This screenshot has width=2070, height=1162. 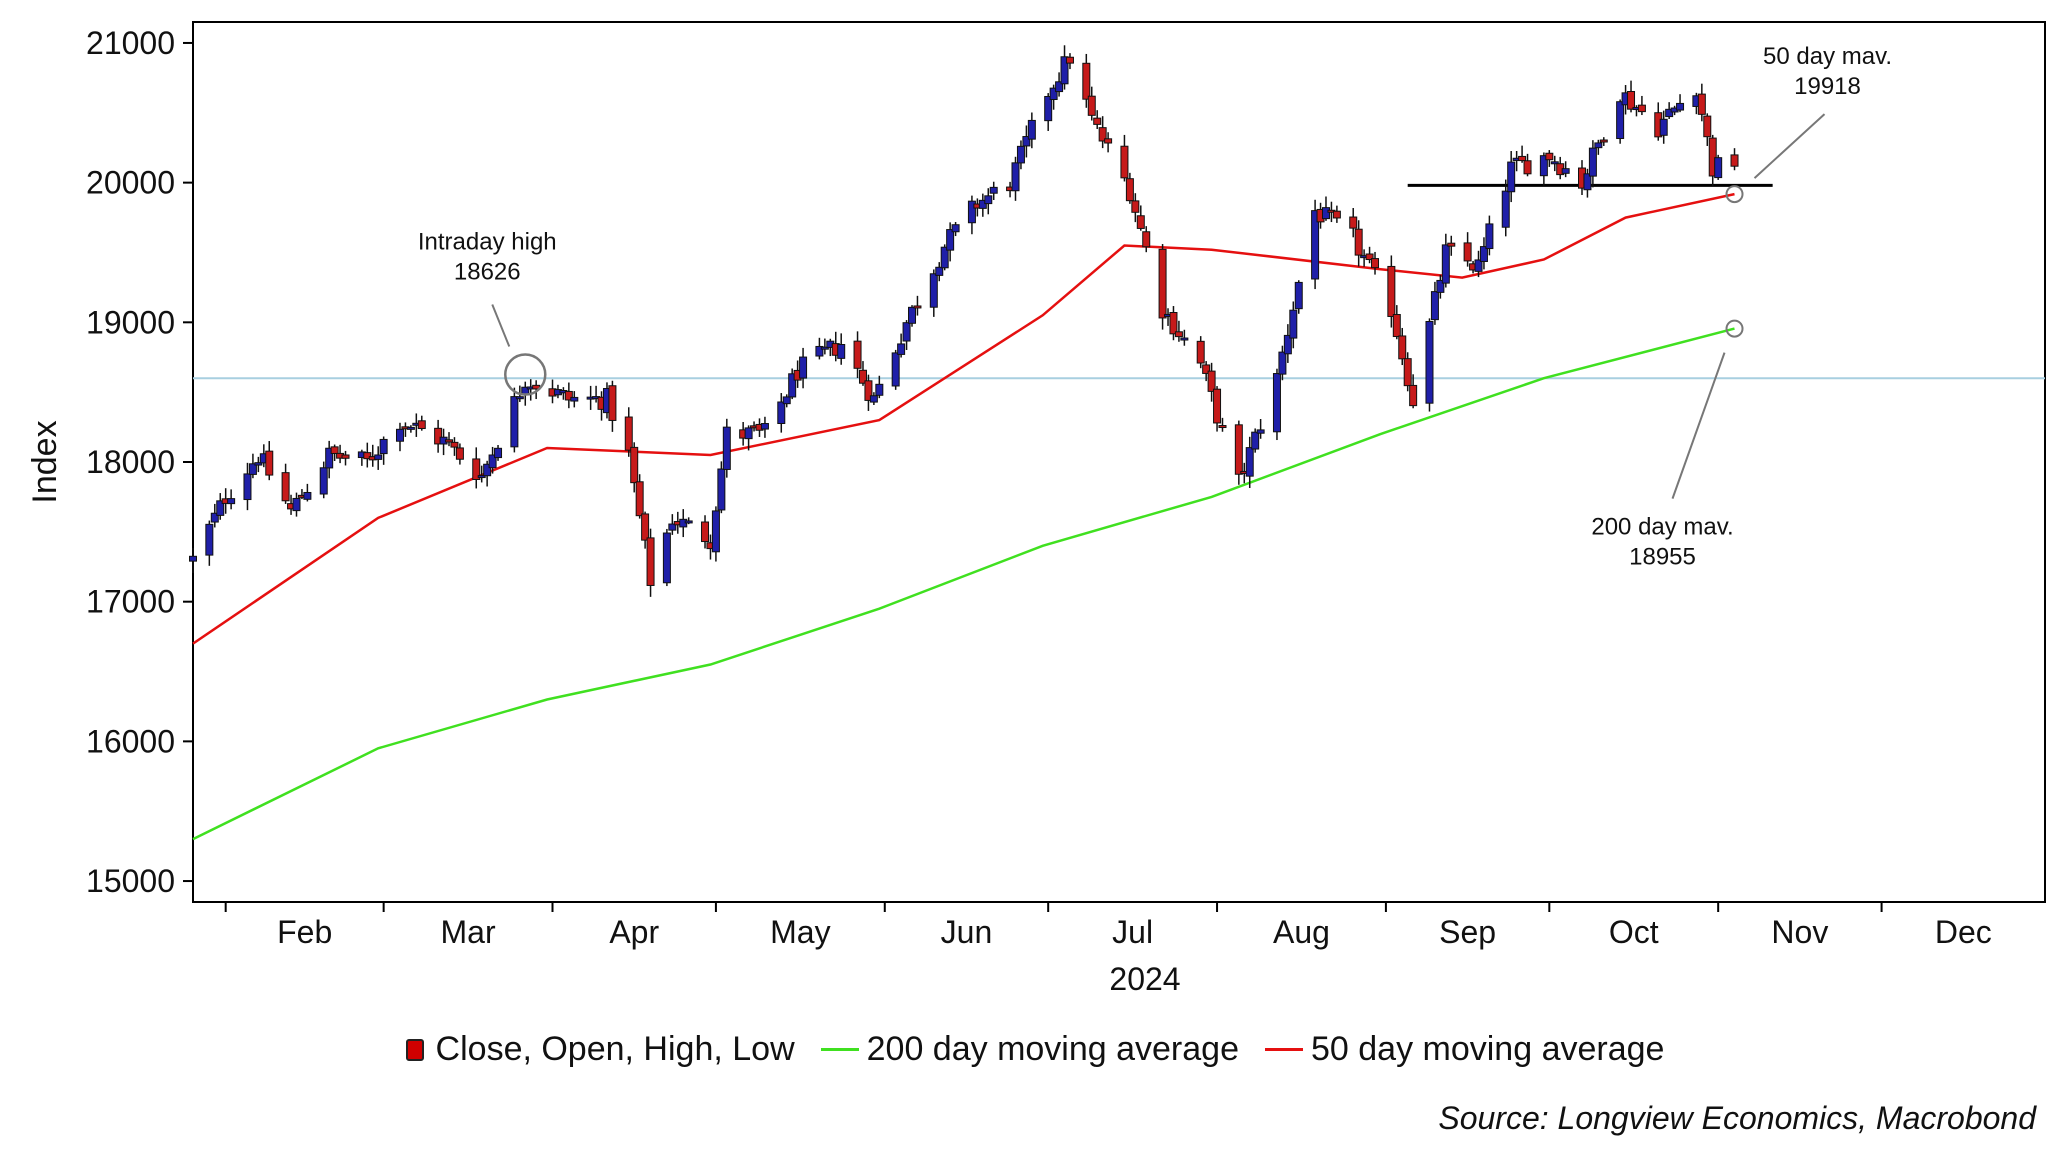 I want to click on x-tick-label: May, so click(x=800, y=932).